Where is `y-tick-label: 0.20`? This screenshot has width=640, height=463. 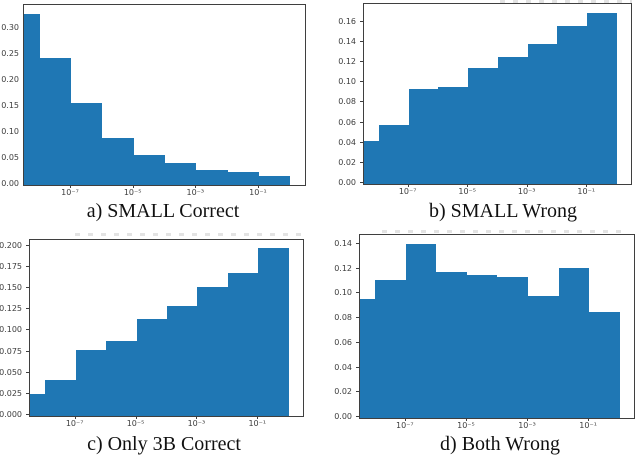
y-tick-label: 0.20 is located at coordinates (10, 80).